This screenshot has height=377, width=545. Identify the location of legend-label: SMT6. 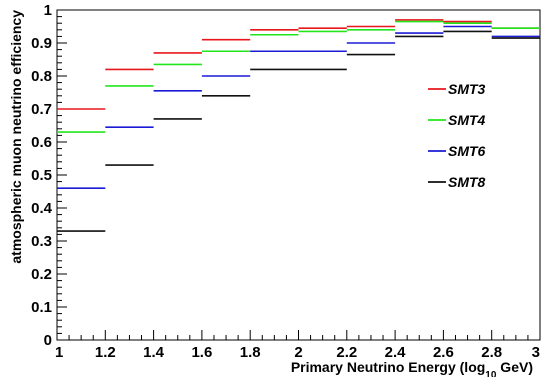
(467, 151).